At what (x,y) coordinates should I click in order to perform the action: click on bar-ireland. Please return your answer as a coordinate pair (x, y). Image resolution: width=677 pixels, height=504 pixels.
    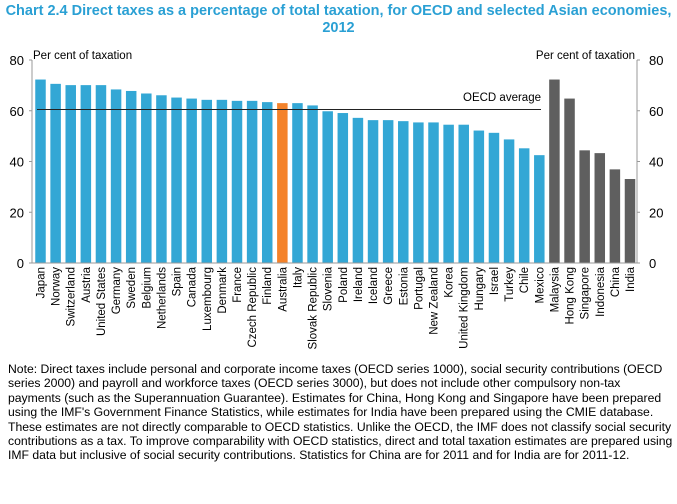
    Looking at the image, I should click on (358, 190).